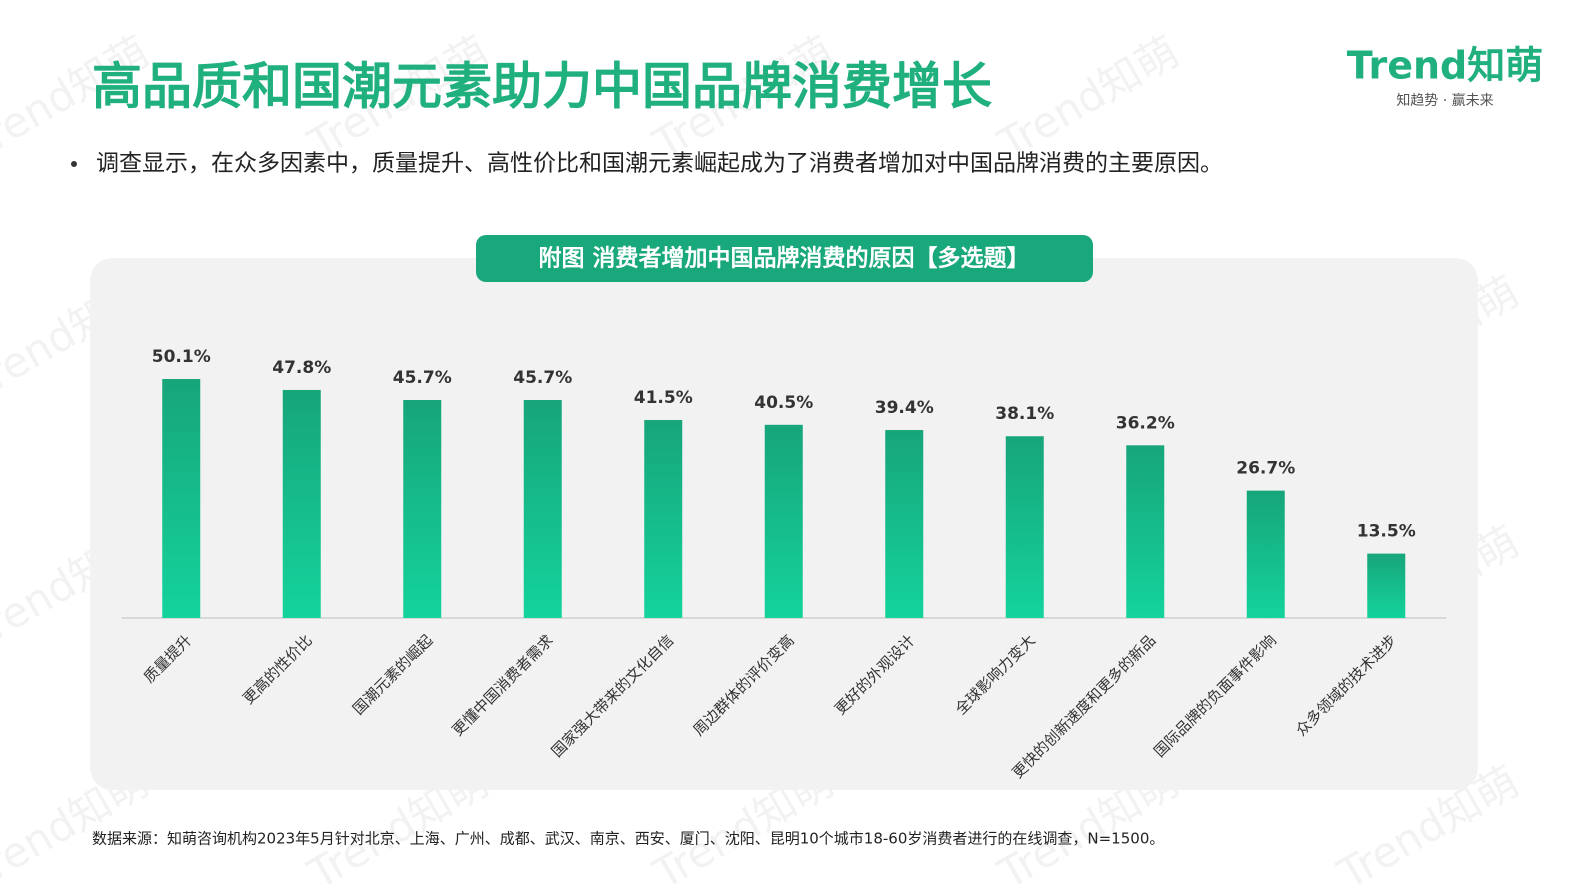 The width and height of the screenshot is (1587, 896). Describe the element at coordinates (1444, 100) in the screenshot. I see `logo-slogan: 知趋势 · 赢未来` at that location.